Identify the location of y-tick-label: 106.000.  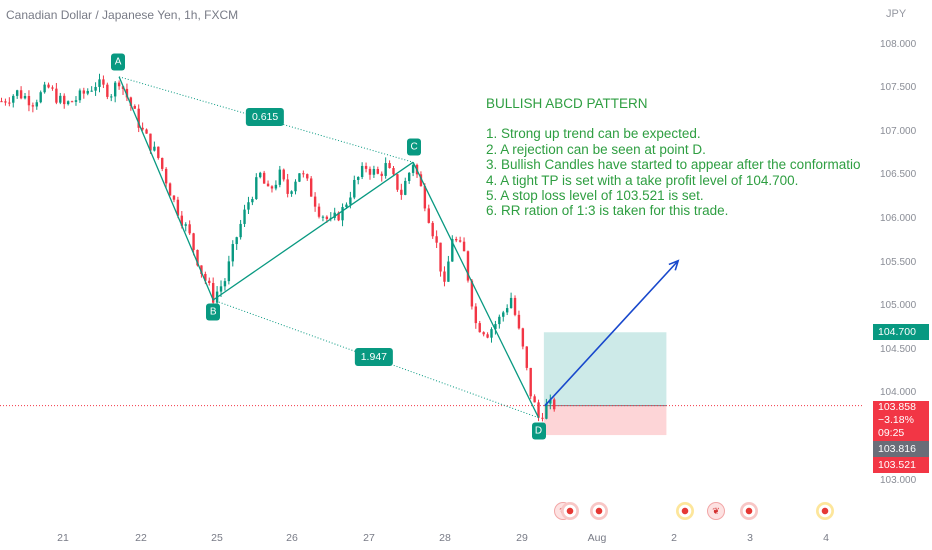
(898, 218).